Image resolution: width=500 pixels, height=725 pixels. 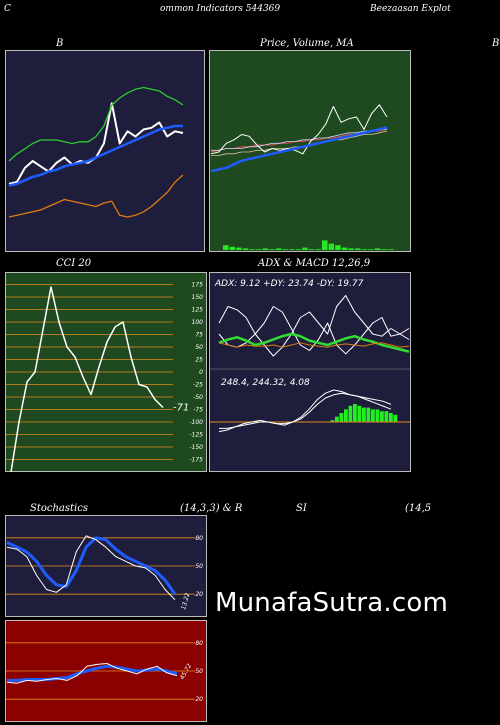 I want to click on watermark: MunafaSutra.com, so click(x=332, y=603).